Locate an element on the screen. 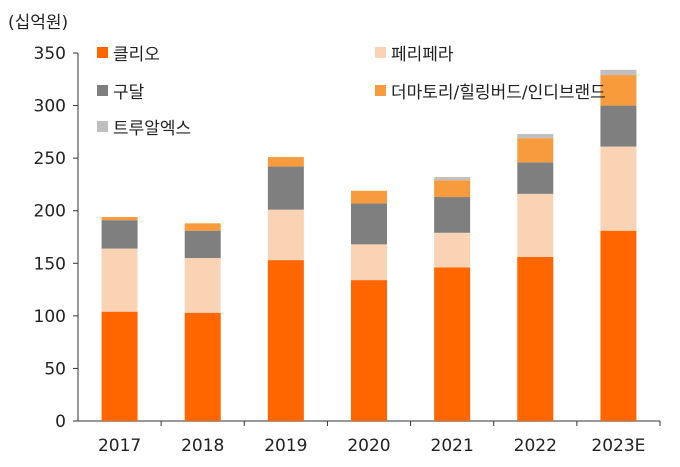 The image size is (680, 467). y-tick-label: 150 is located at coordinates (50, 264).